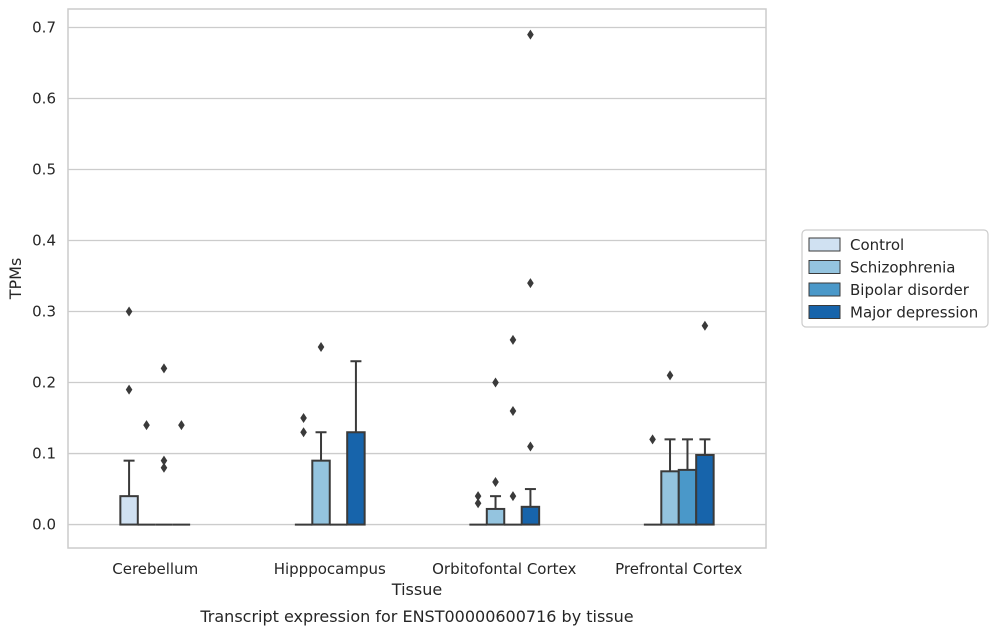 This screenshot has height=634, width=997. I want to click on legend-label: Control, so click(877, 245).